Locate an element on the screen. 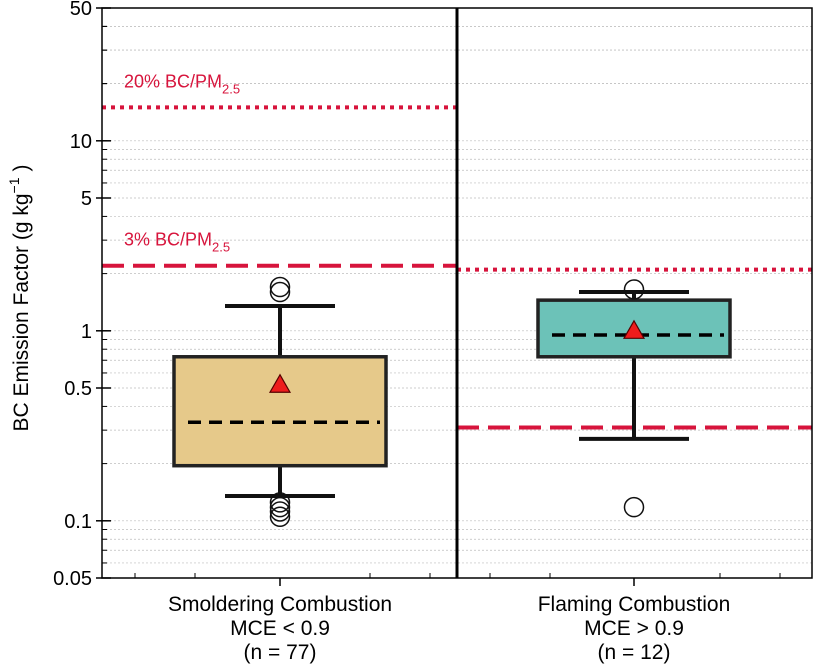 The width and height of the screenshot is (813, 668). category-label: Flaming Combustion is located at coordinates (634, 604).